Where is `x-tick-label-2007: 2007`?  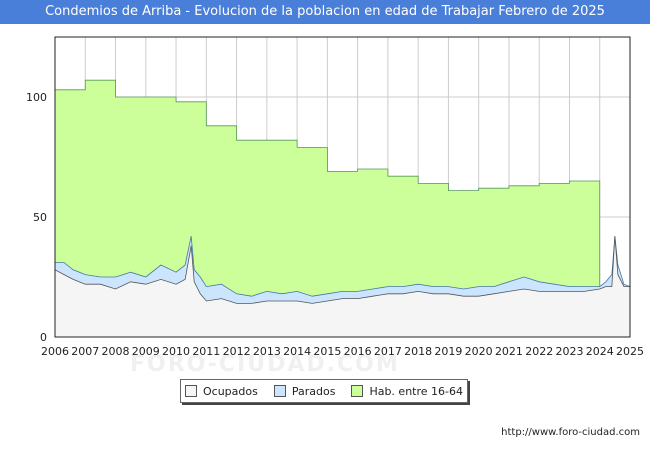 x-tick-label-2007: 2007 is located at coordinates (85, 351).